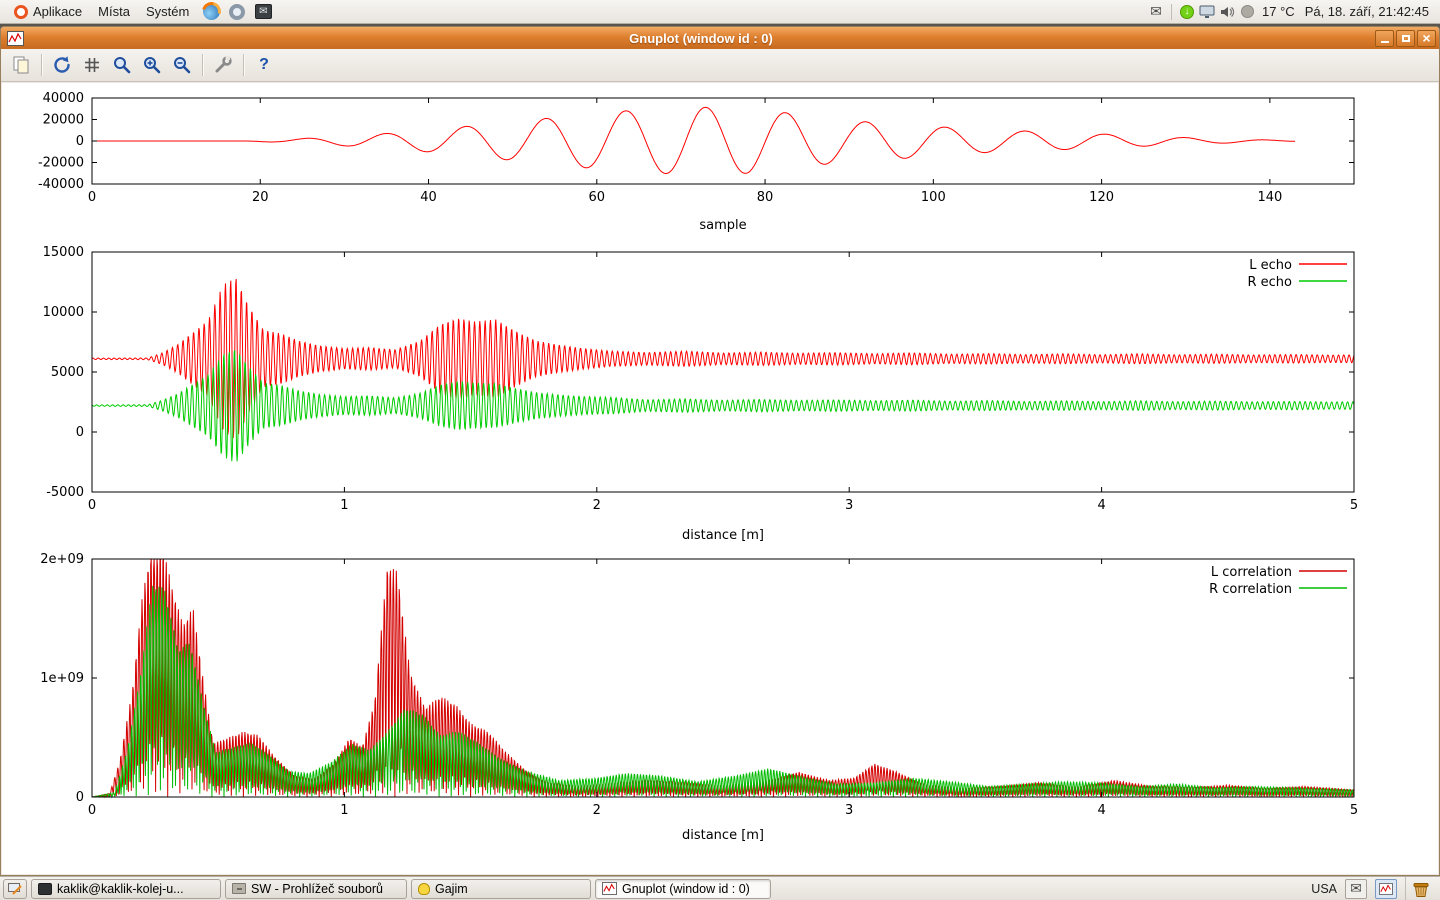 The width and height of the screenshot is (1440, 900). Describe the element at coordinates (58, 11) in the screenshot. I see `menu-applications-label: Aplikace` at that location.